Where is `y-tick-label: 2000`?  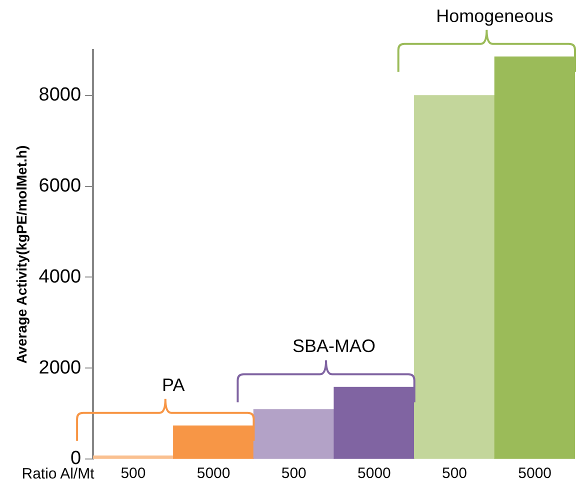
y-tick-label: 2000 is located at coordinates (60, 367).